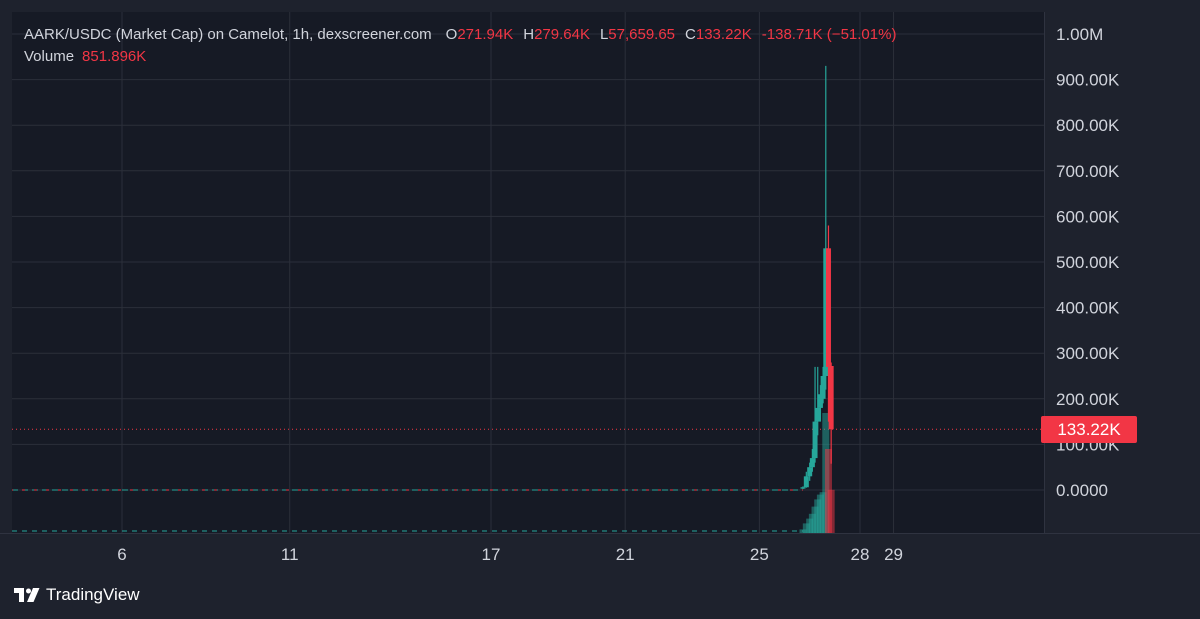  I want to click on legend-low-label: L, so click(604, 34).